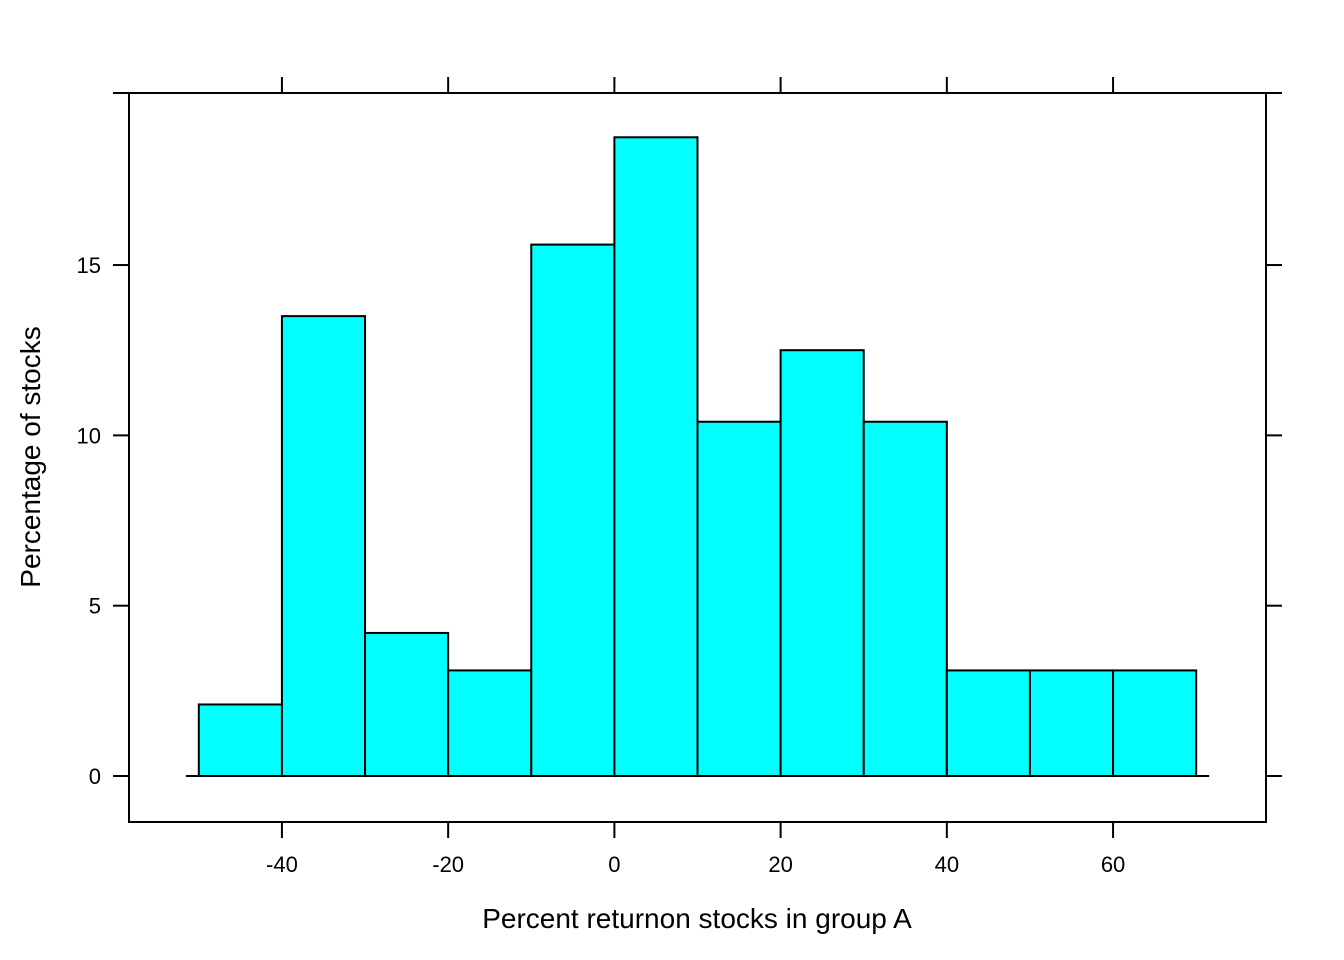 Image resolution: width=1344 pixels, height=960 pixels. Describe the element at coordinates (947, 864) in the screenshot. I see `x-tick-label: 40` at that location.